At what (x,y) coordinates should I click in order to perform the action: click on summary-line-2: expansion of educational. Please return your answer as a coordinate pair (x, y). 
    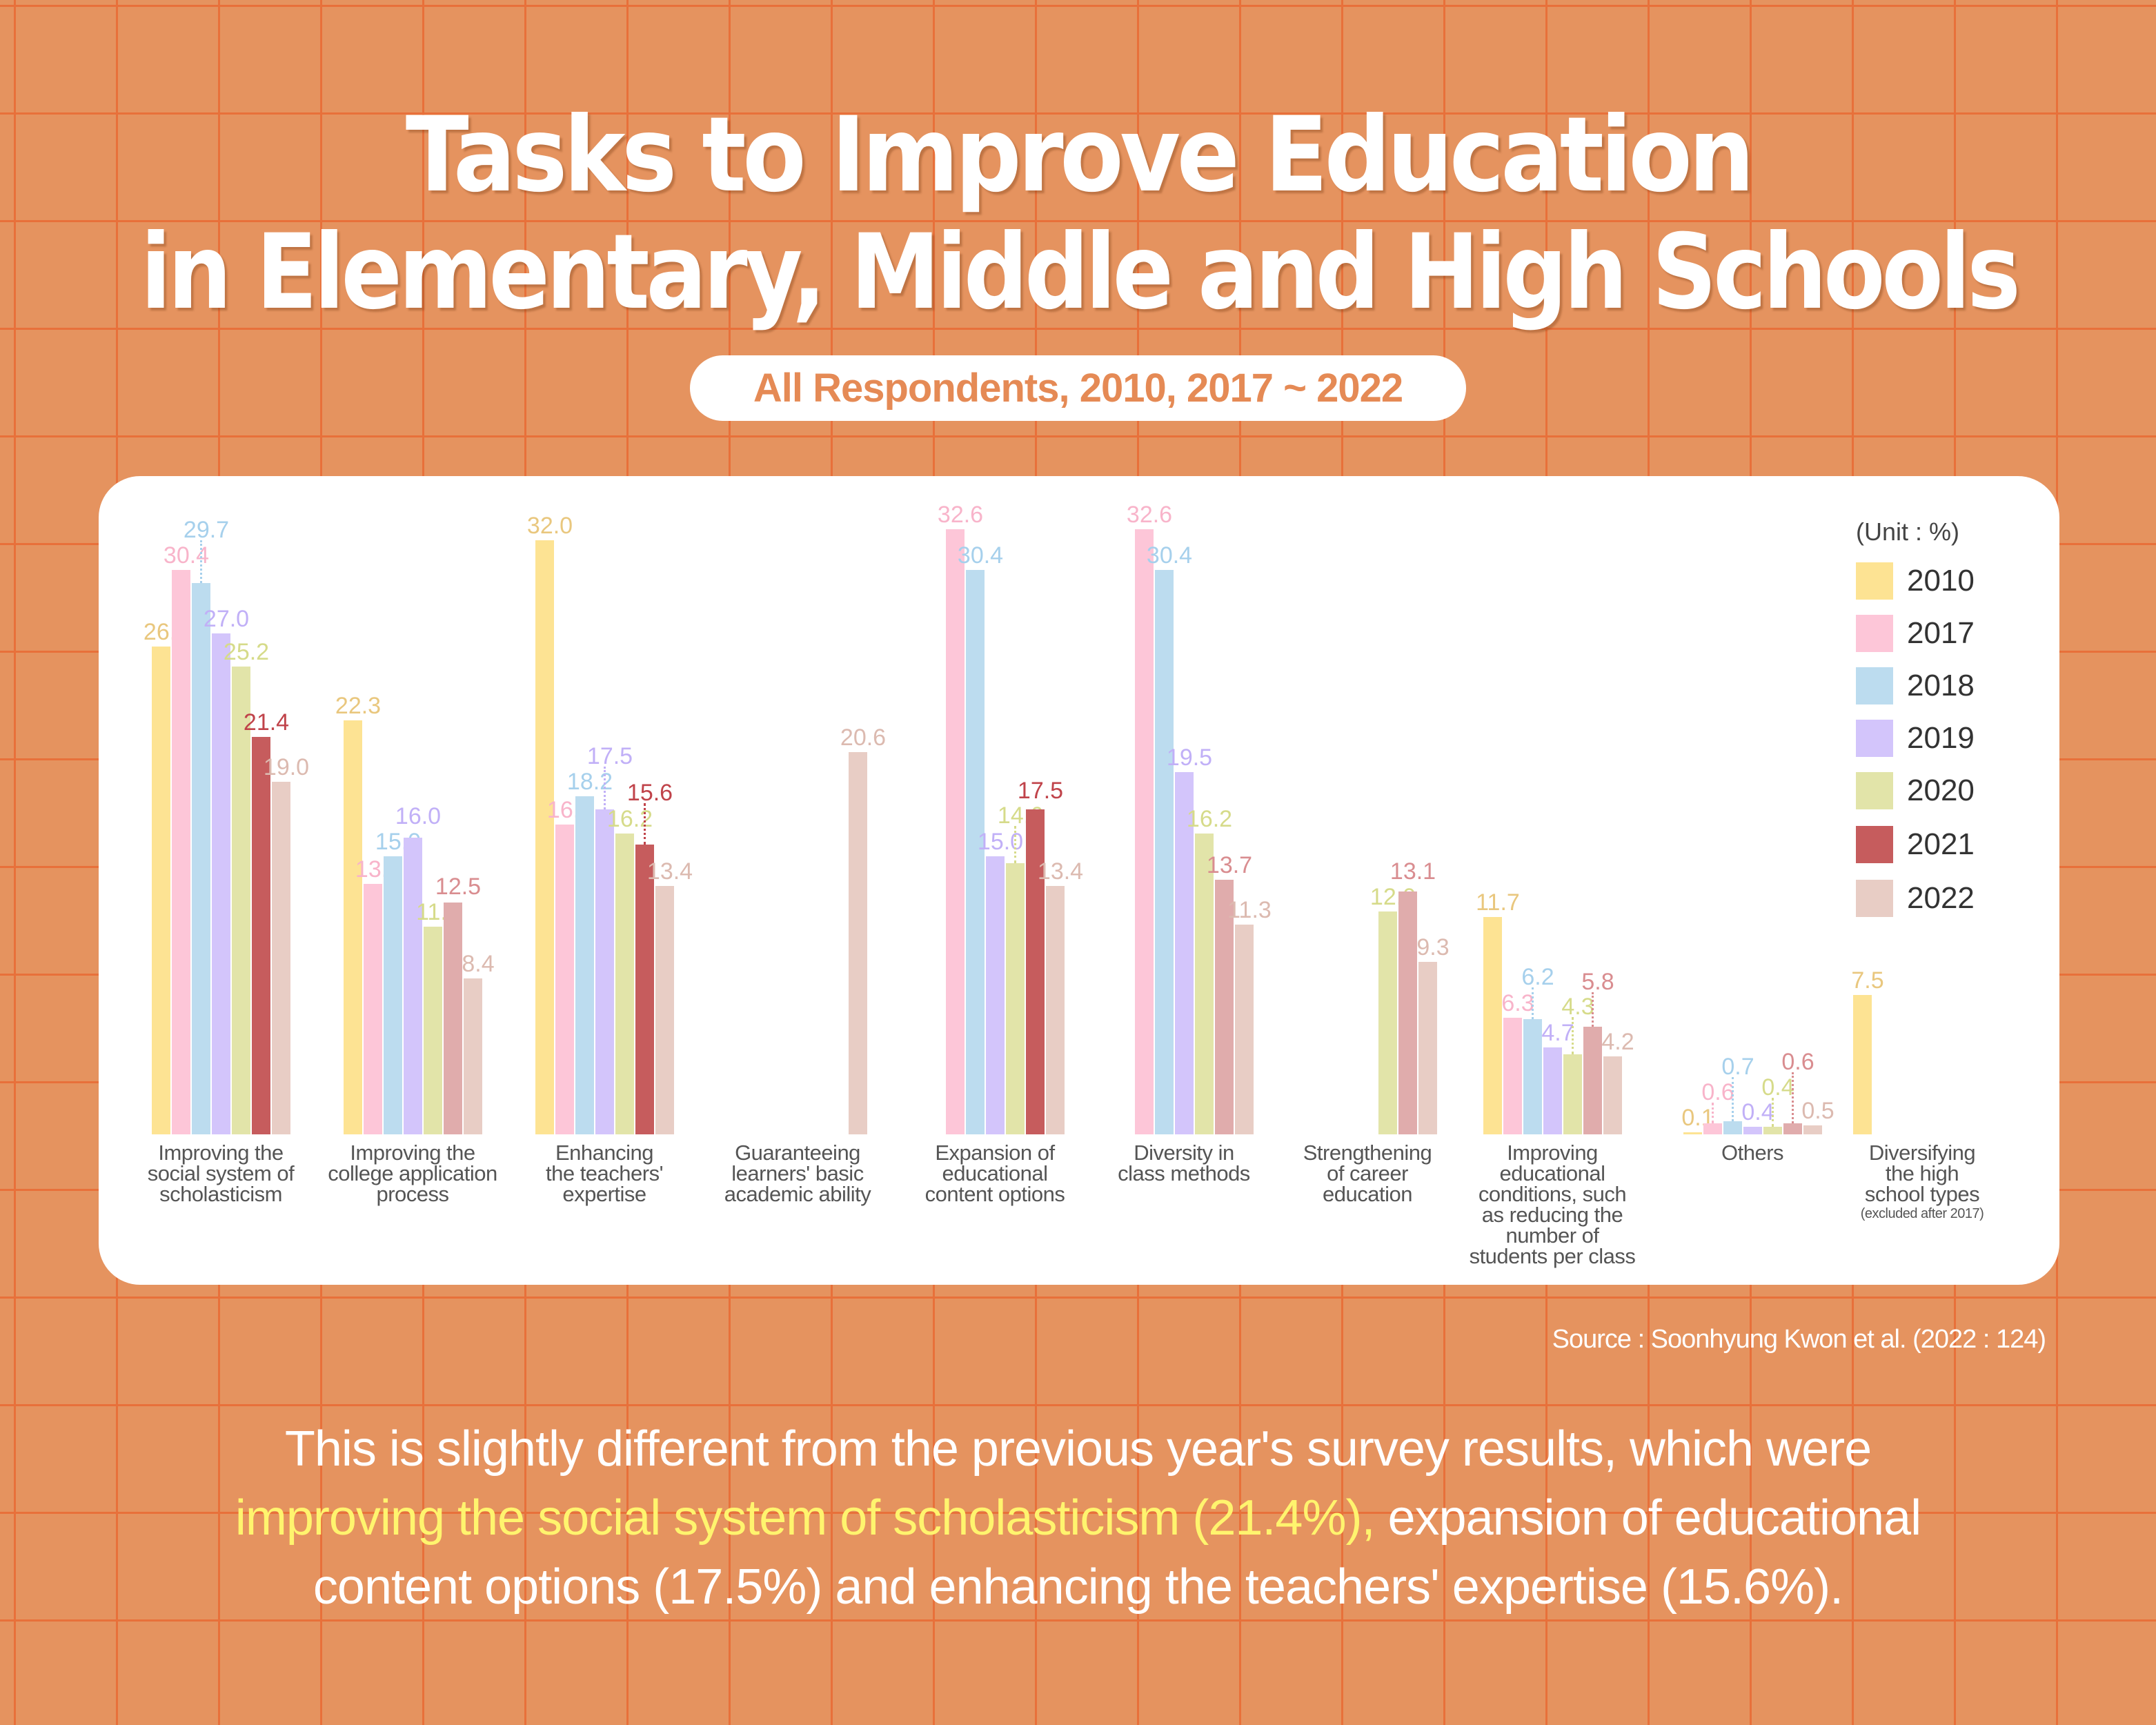
    Looking at the image, I should click on (1648, 1518).